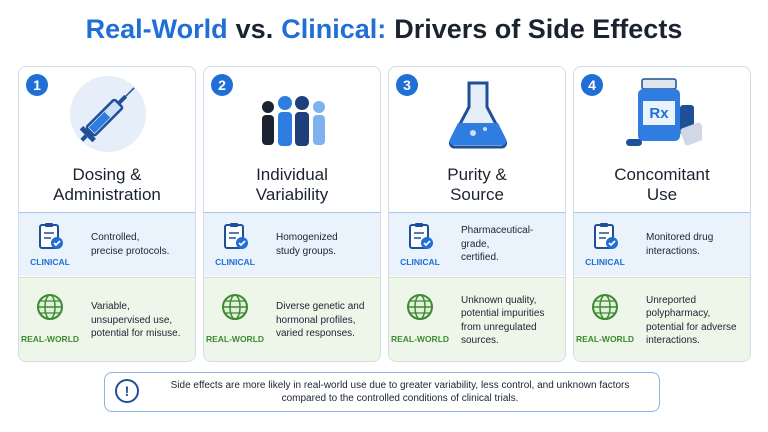  I want to click on card-title: Concomitant Use, so click(662, 185).